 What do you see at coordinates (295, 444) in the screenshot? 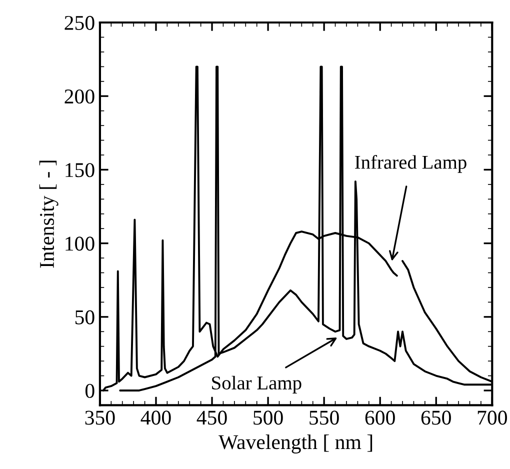
I see `x-axis-title: Wavelength [ nm ]` at bounding box center [295, 444].